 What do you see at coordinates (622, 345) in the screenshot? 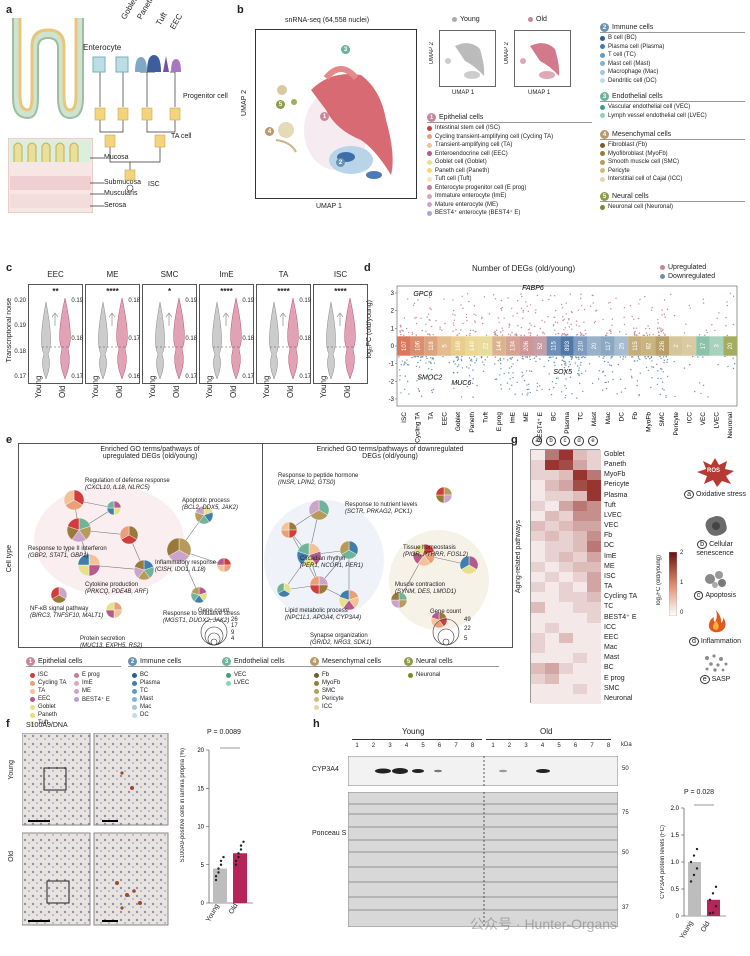
I see `deg-count-label: 25` at bounding box center [622, 345].